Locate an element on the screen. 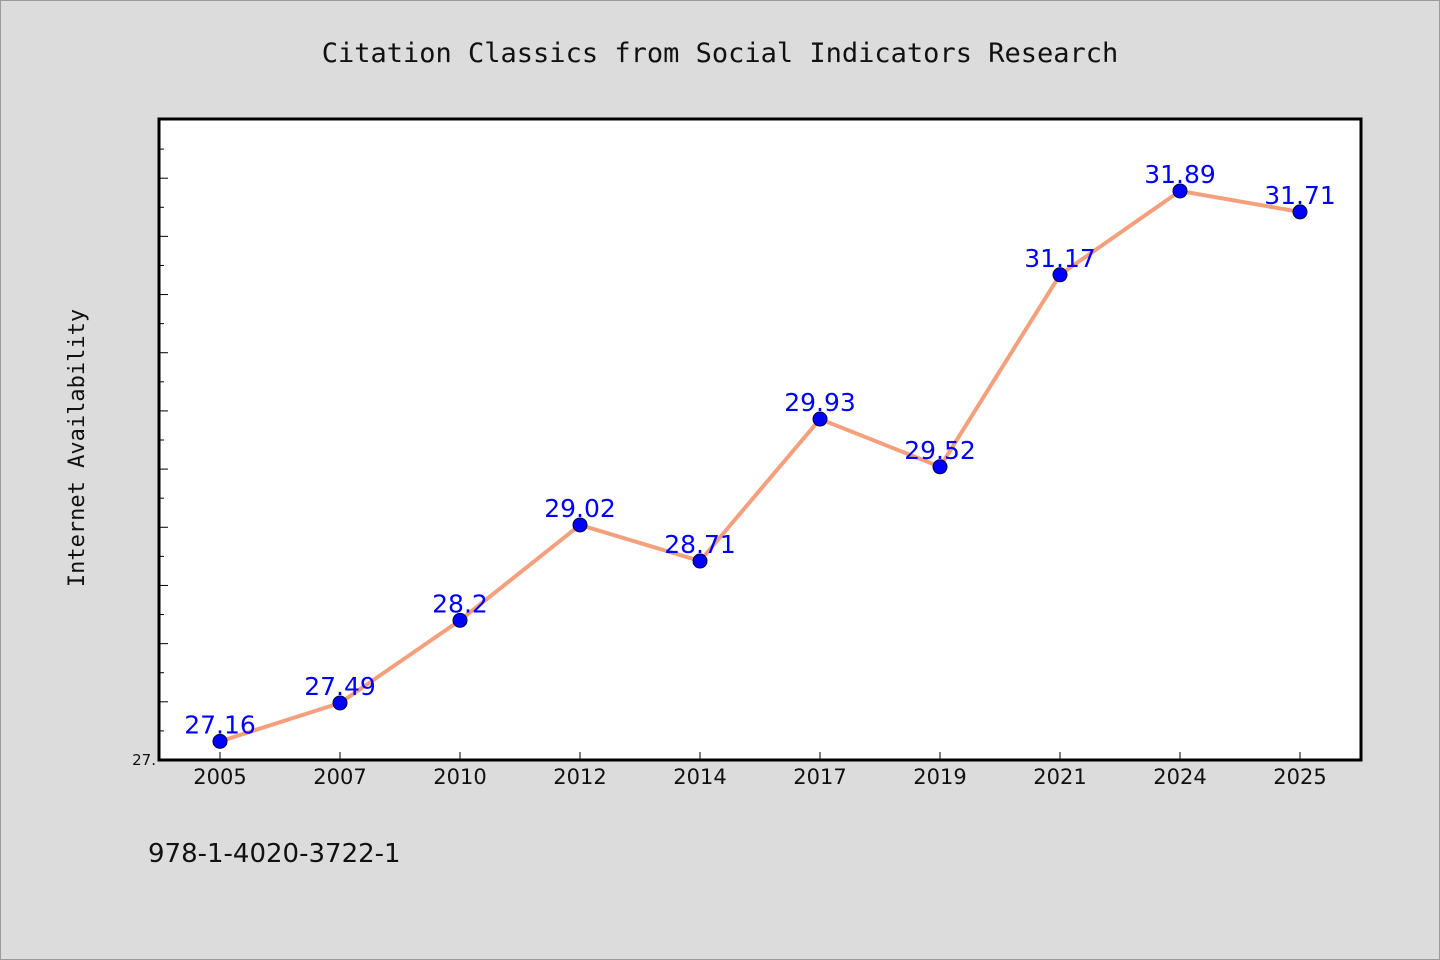 This screenshot has height=960, width=1440. data-label: 29.93 is located at coordinates (820, 402).